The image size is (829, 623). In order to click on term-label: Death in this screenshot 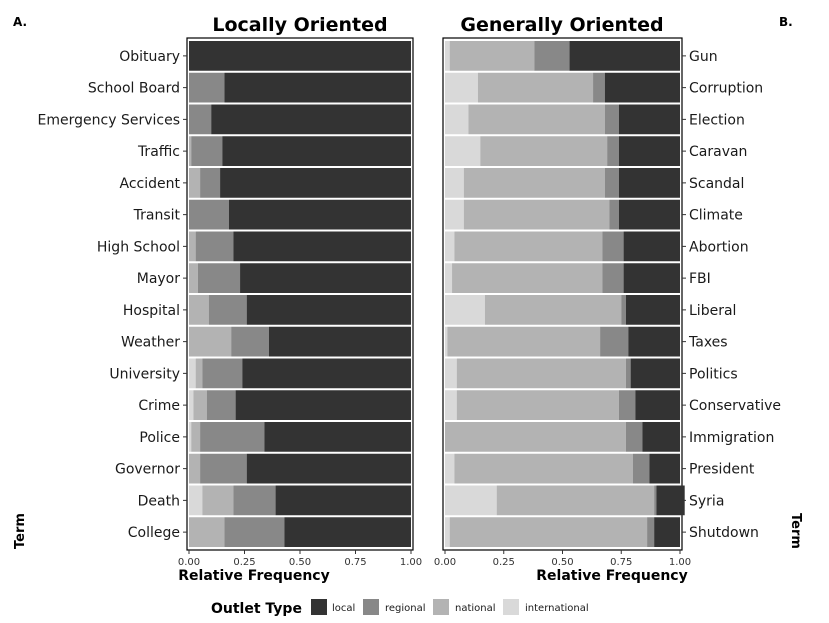, I will do `click(159, 501)`.